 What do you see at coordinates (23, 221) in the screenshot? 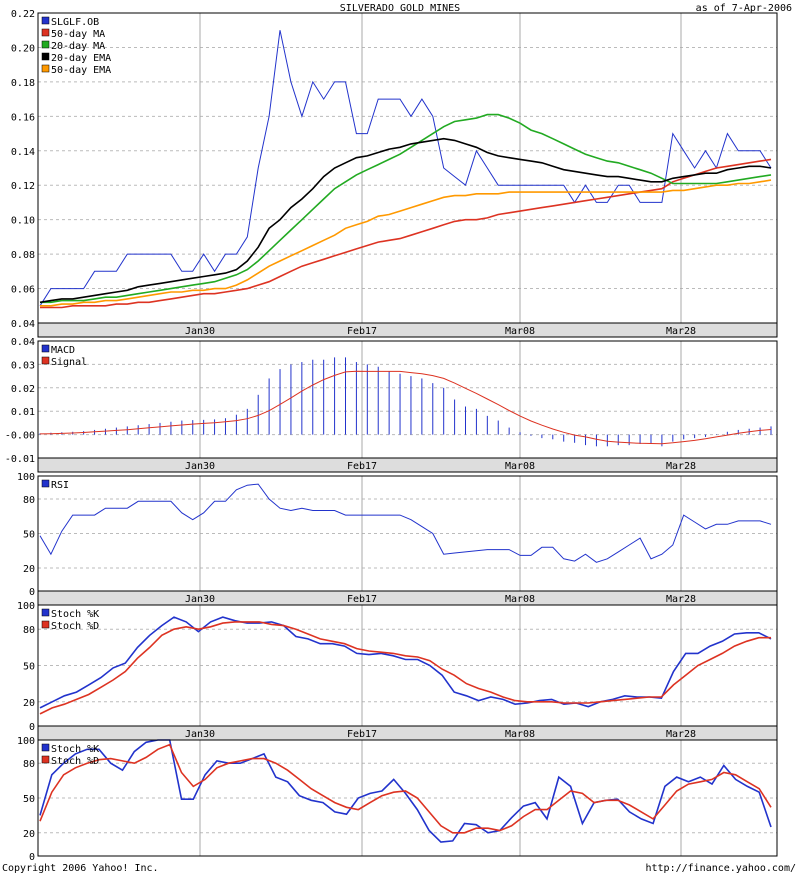
I see `y-tick-label: 0.10` at bounding box center [23, 221].